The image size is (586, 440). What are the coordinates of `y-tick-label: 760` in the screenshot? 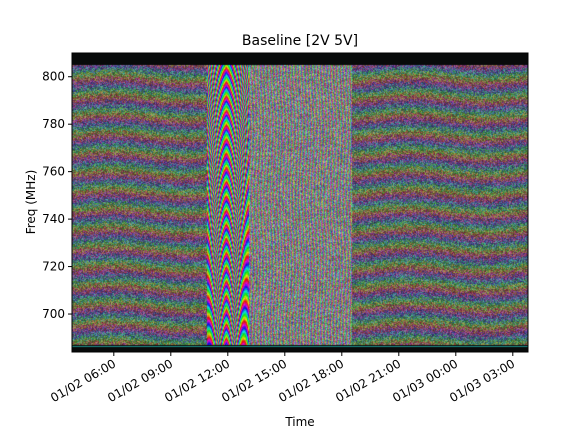 It's located at (53, 172).